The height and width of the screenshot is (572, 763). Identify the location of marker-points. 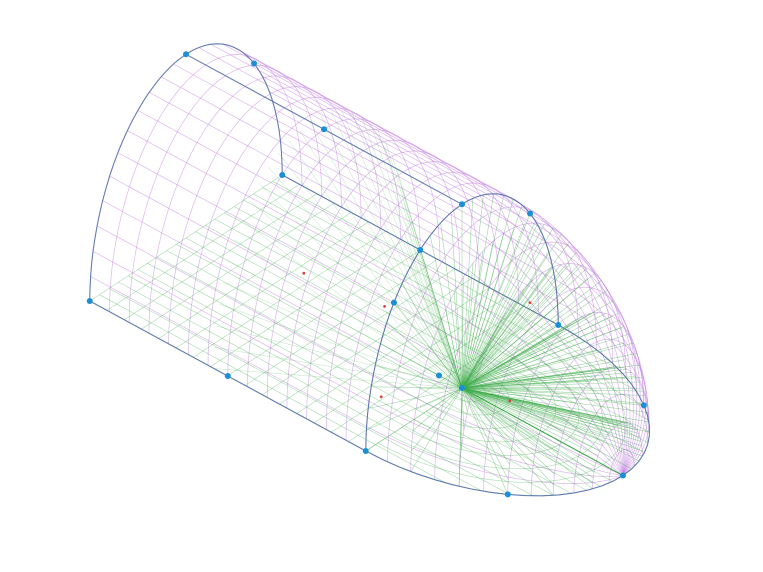
(417, 337).